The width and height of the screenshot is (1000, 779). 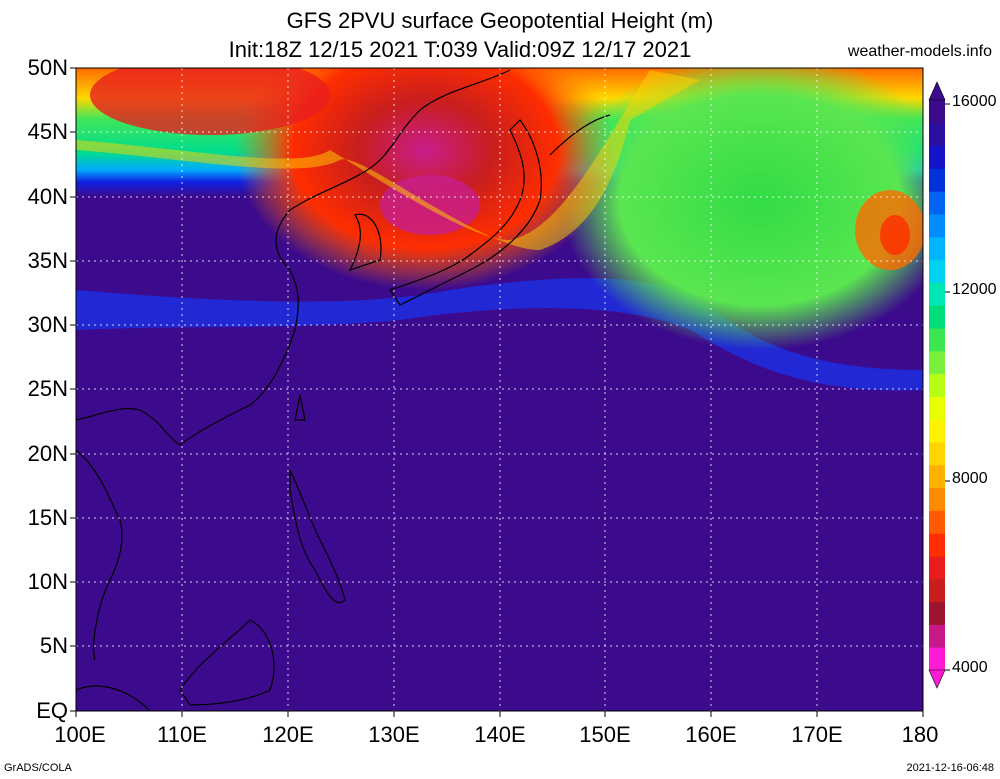 What do you see at coordinates (919, 51) in the screenshot?
I see `source-label: weather-models.info` at bounding box center [919, 51].